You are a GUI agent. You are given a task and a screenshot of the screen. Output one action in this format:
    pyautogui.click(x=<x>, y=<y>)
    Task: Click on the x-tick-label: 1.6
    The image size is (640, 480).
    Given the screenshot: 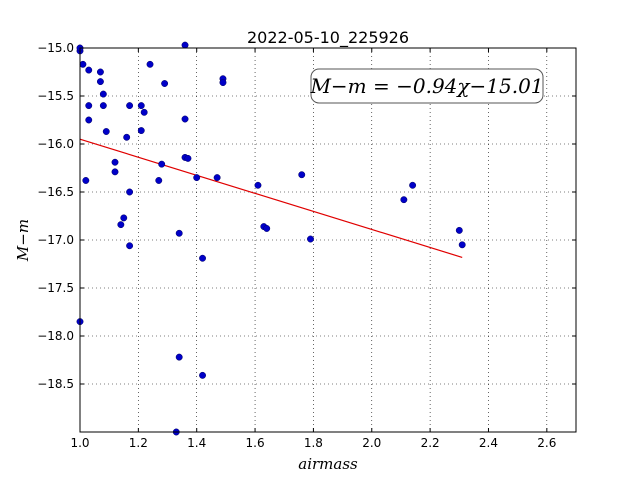 What is the action you would take?
    pyautogui.click(x=255, y=443)
    